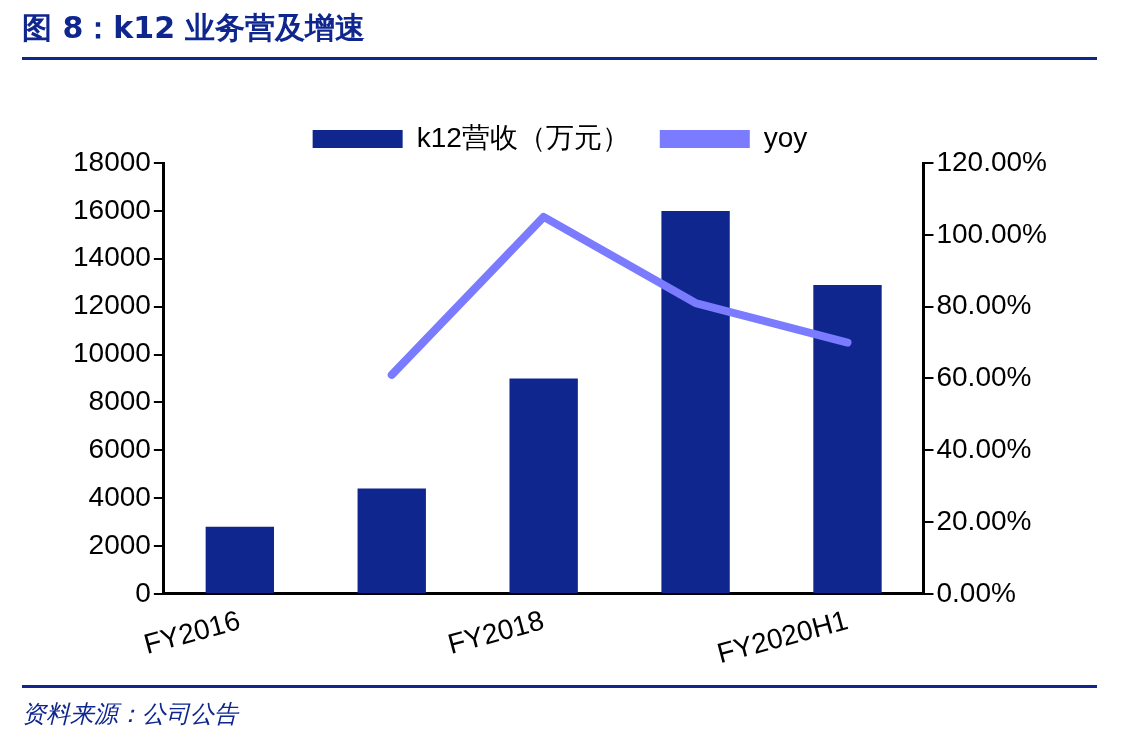  I want to click on y2-tick-label: 40.00%, so click(984, 448).